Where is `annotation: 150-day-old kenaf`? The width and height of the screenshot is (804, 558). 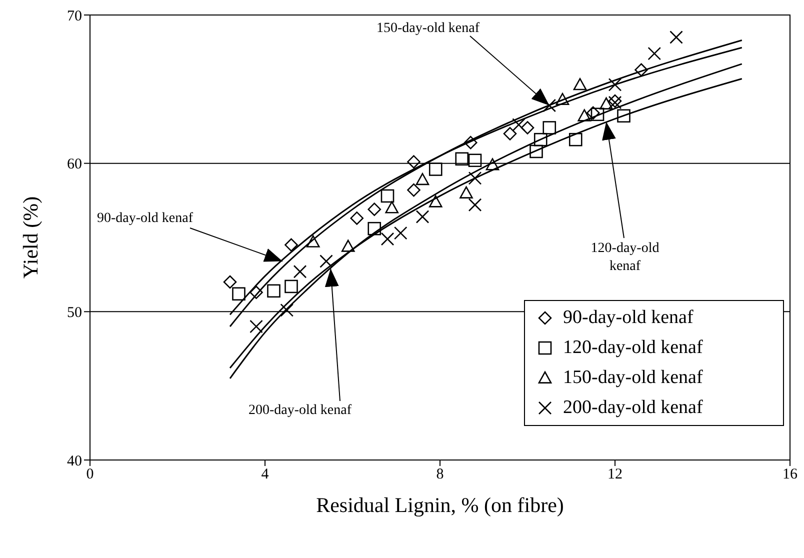 annotation: 150-day-old kenaf is located at coordinates (428, 28).